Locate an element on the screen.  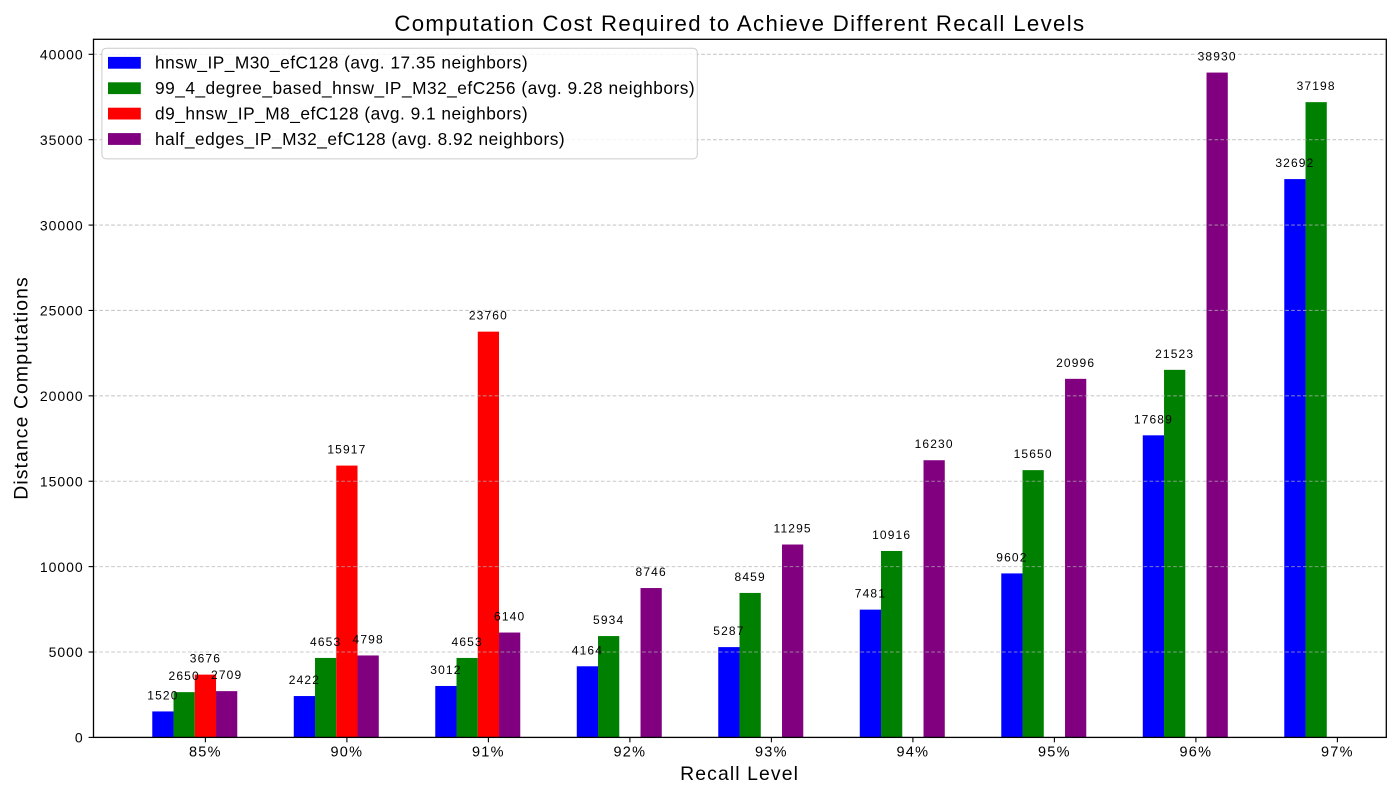
svg-text: 2422 is located at coordinates (304, 680).